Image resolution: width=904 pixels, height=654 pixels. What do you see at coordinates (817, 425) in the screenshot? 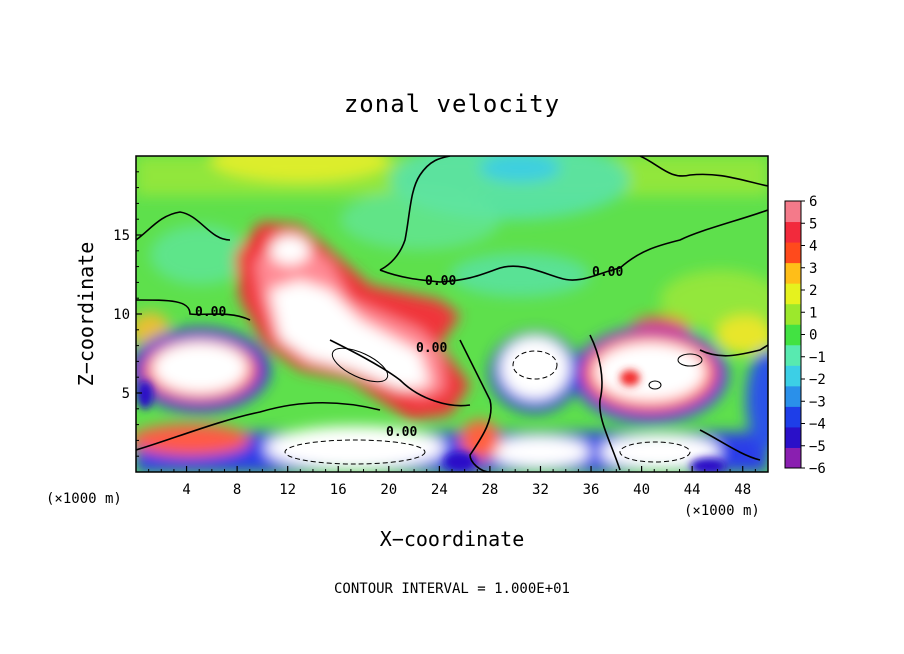
I see `colorbar-tick-label: −4` at bounding box center [817, 425].